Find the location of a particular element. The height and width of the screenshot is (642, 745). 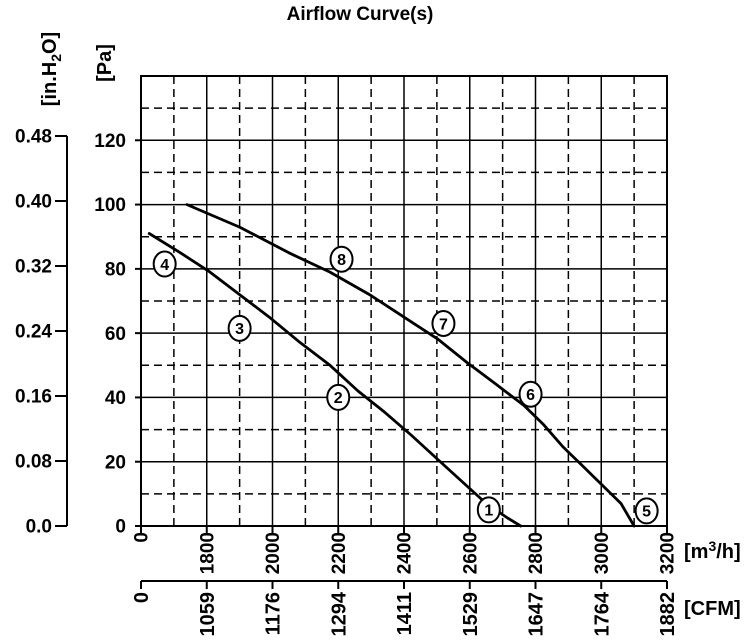

x-tick-label-cfm: 1059 is located at coordinates (208, 614).